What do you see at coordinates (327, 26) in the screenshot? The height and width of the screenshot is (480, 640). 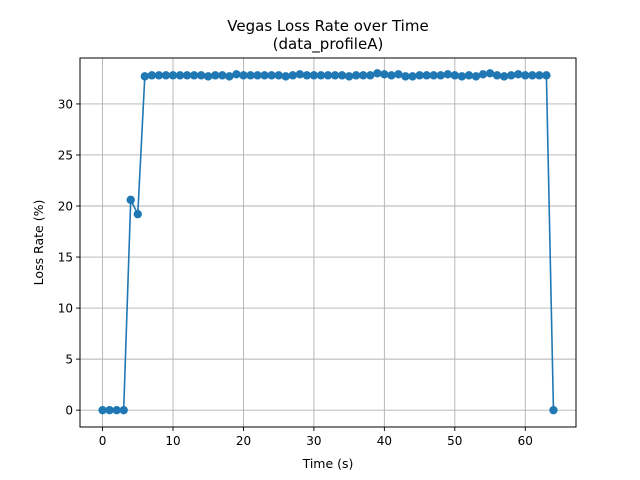 I see `chart-title: Vegas Loss Rate over Time` at bounding box center [327, 26].